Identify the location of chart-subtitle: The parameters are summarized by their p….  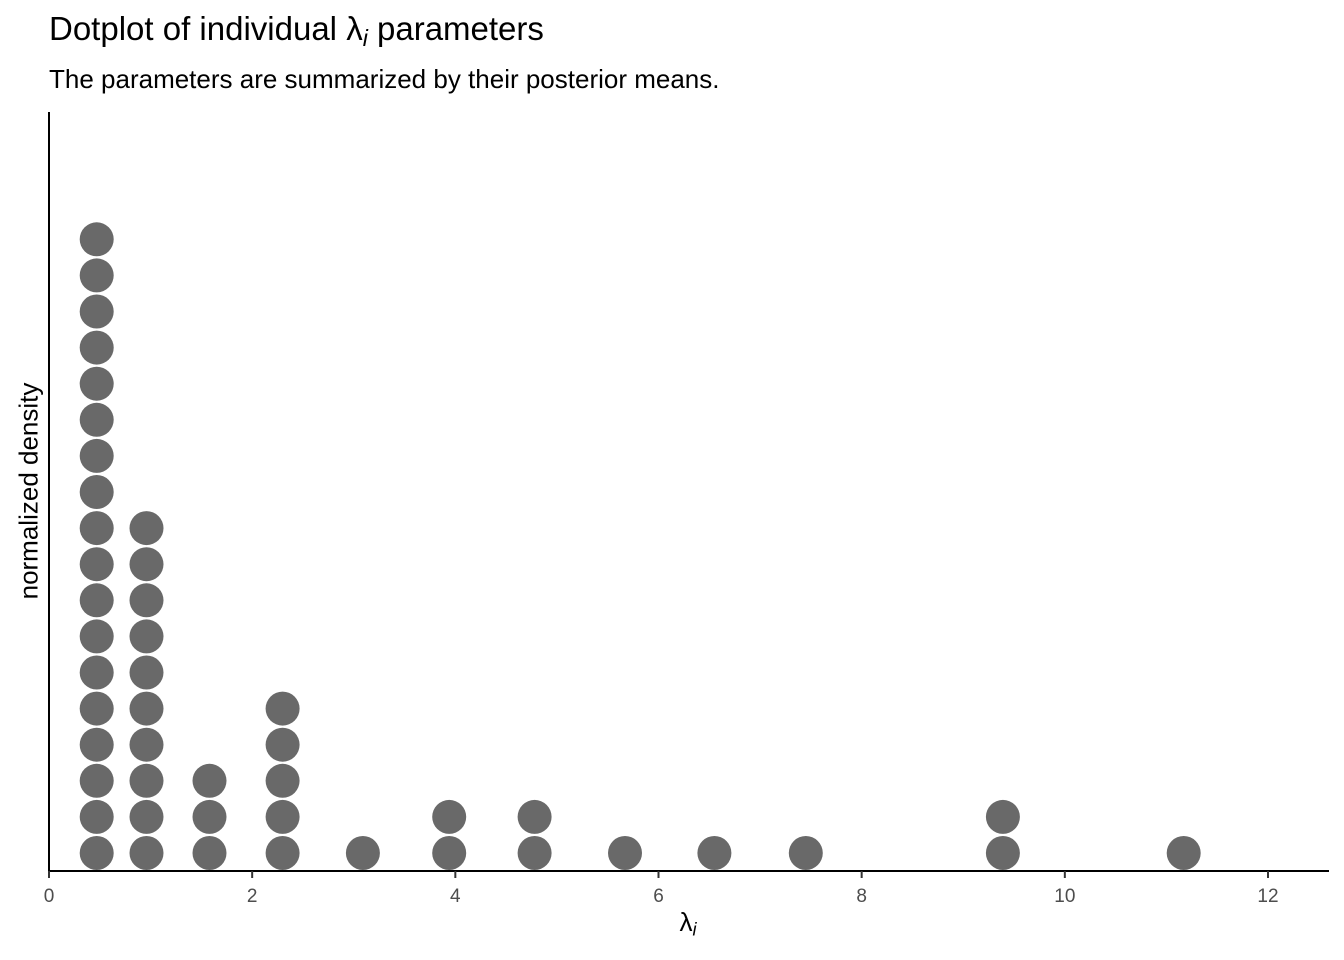
(384, 79).